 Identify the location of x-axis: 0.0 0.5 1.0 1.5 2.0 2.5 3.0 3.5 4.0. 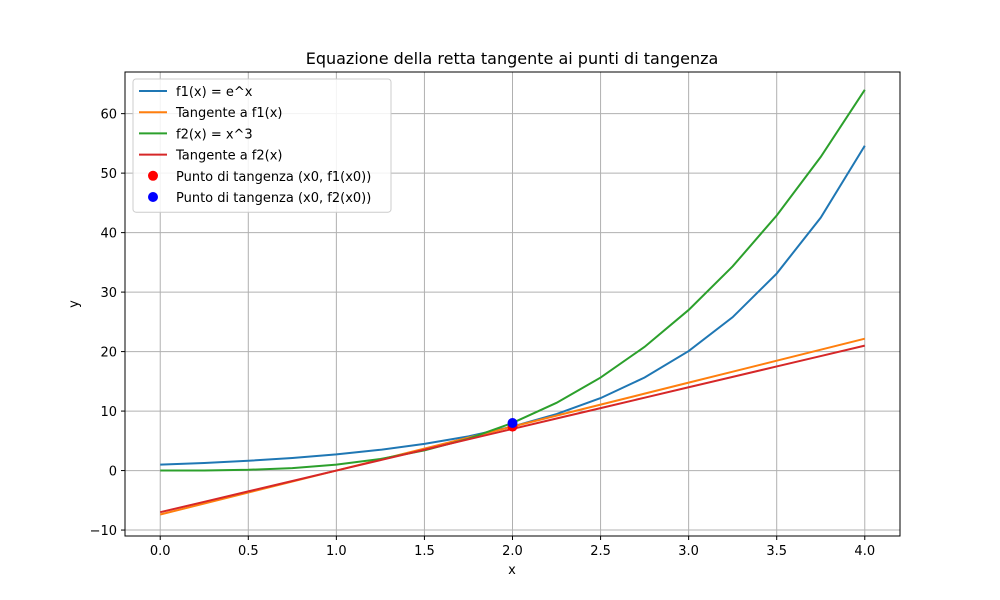
(512, 547).